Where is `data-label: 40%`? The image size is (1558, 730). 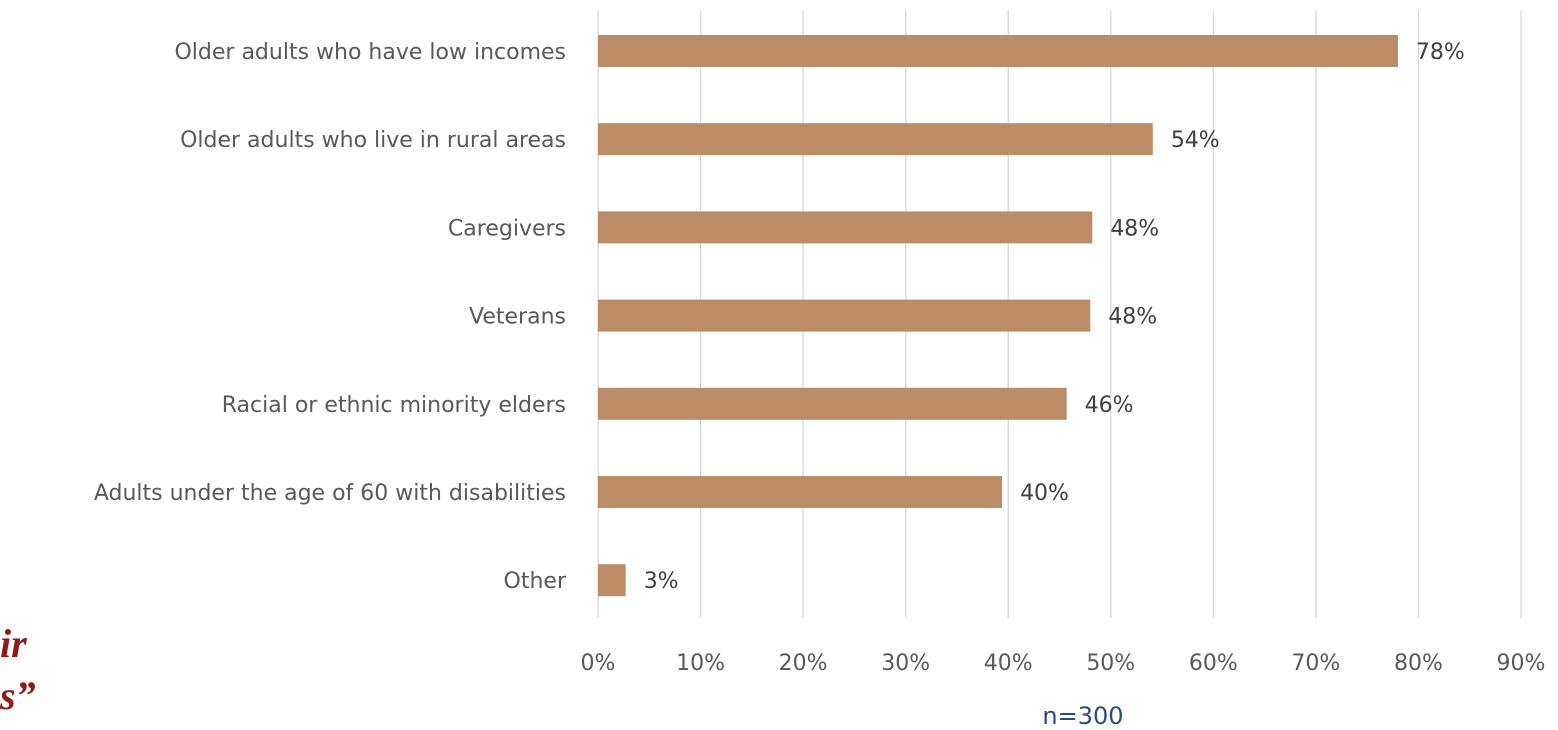 data-label: 40% is located at coordinates (1044, 493).